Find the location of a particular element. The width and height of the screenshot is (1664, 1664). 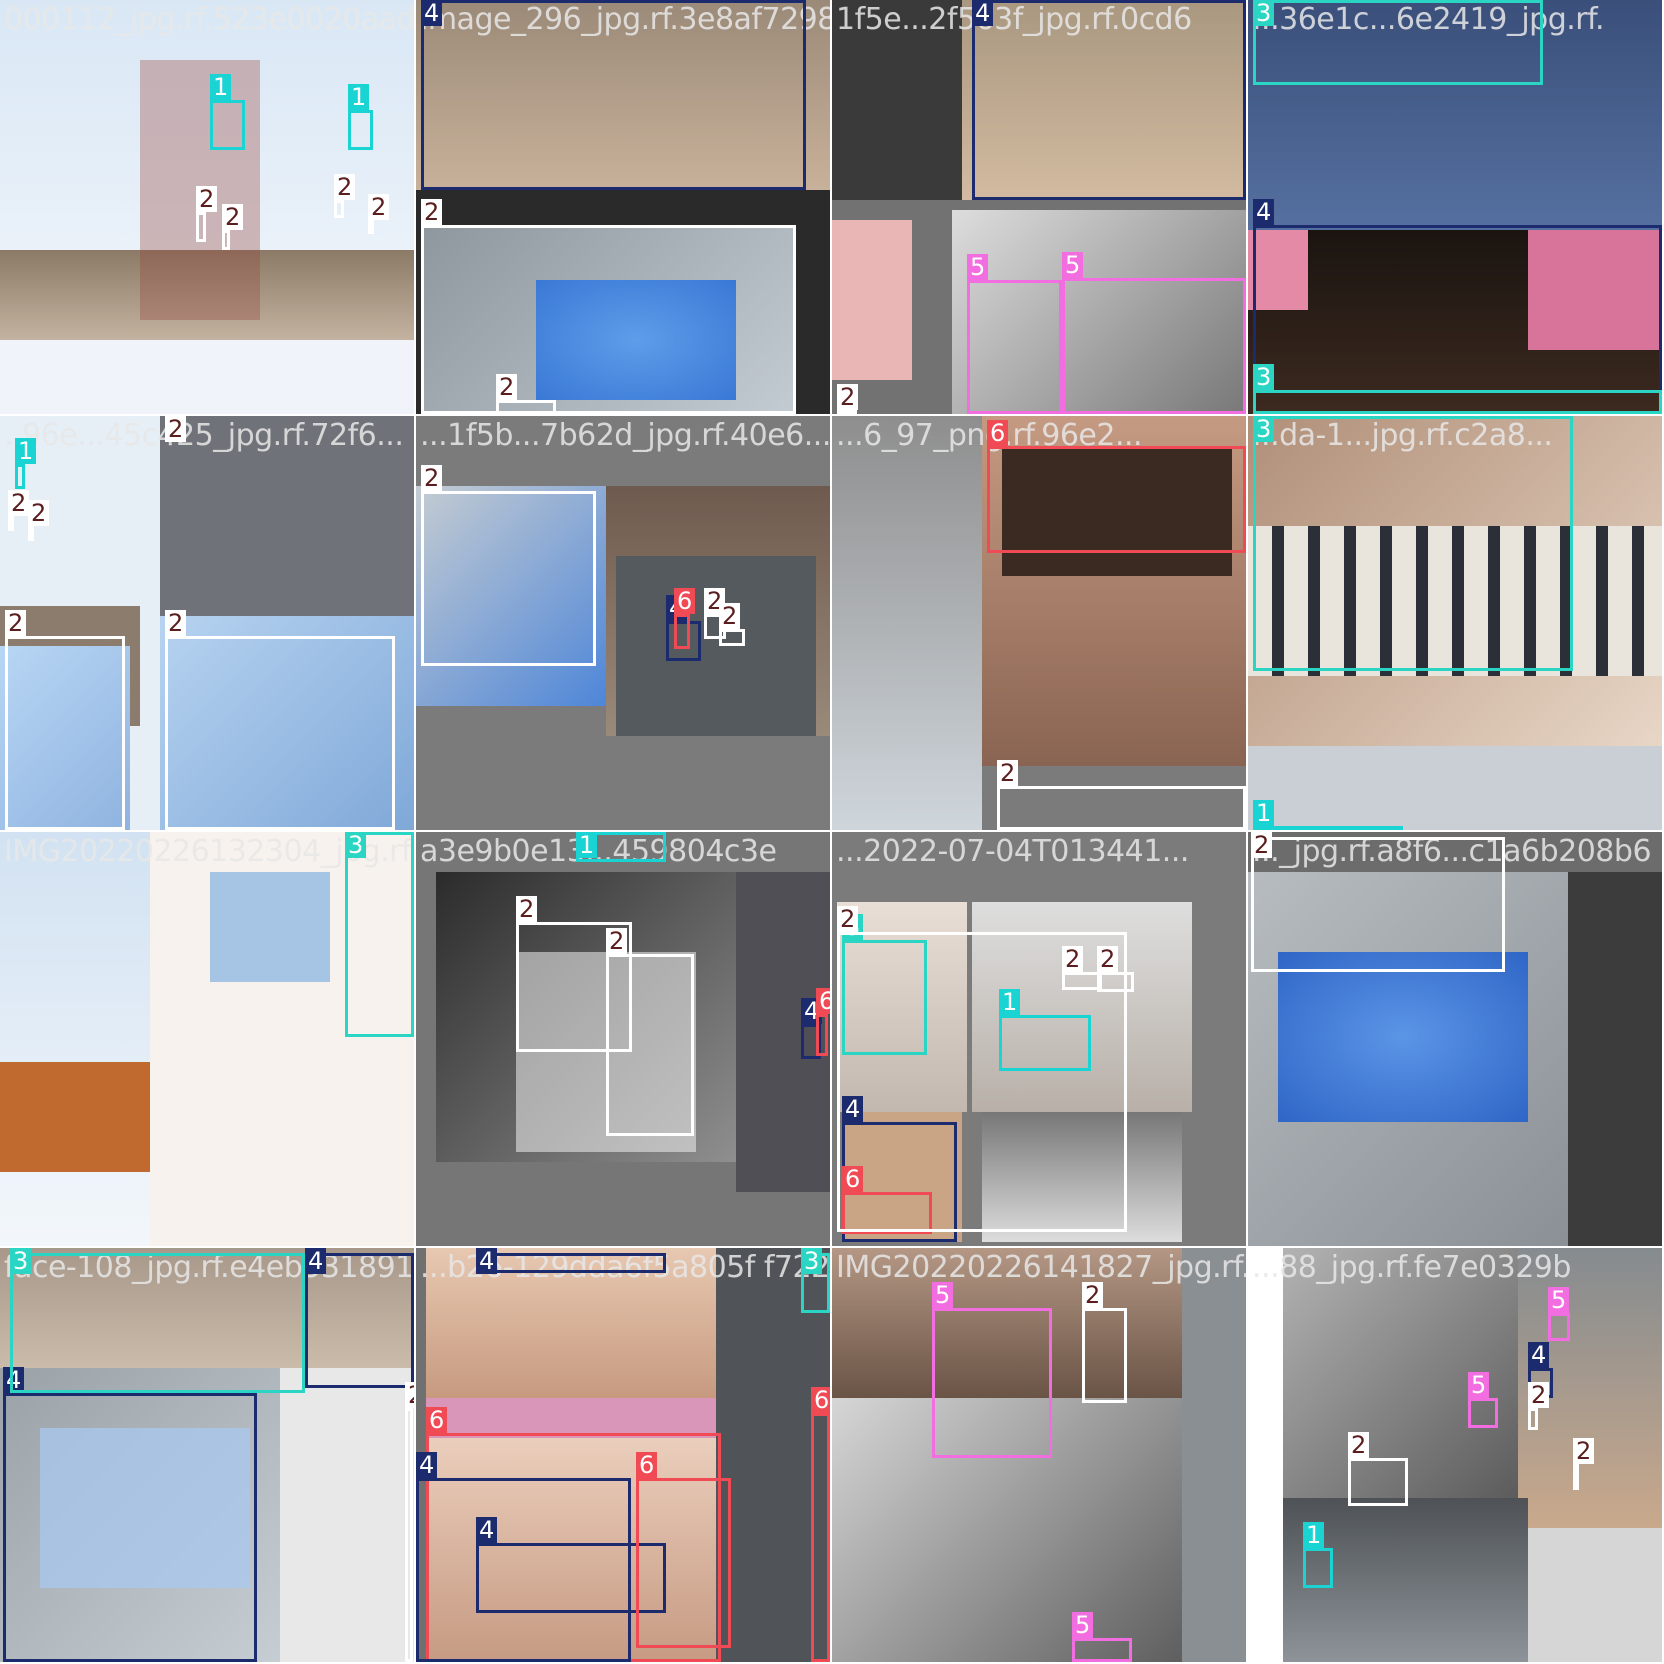

mosaic-tile-hand-on-stripes: ...da-1...jpg.rf.c2a8... 3 1 is located at coordinates (1455, 623).